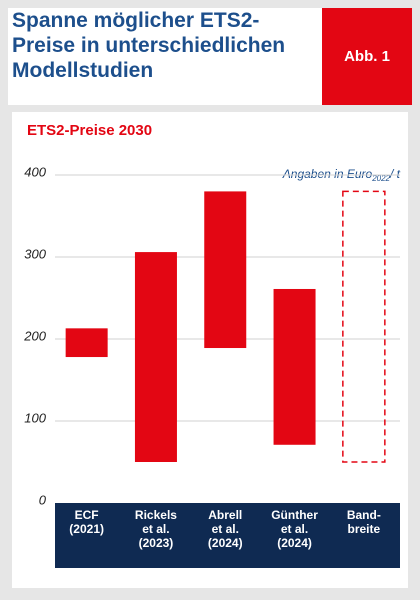  I want to click on category-band, so click(227, 535).